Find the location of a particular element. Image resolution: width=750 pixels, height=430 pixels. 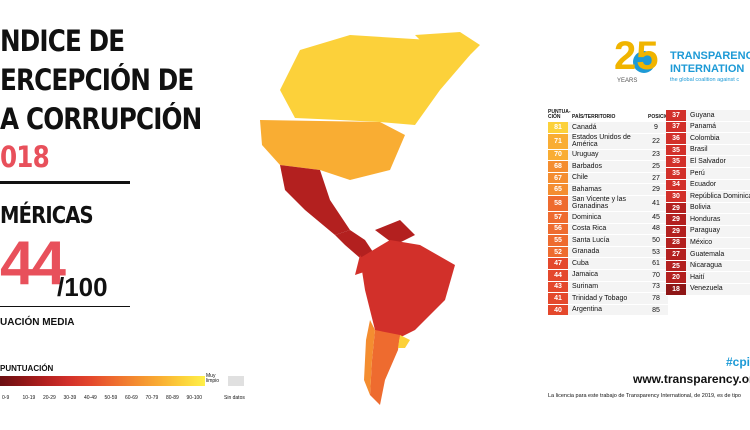

rank-cell: 23 is located at coordinates (656, 155).